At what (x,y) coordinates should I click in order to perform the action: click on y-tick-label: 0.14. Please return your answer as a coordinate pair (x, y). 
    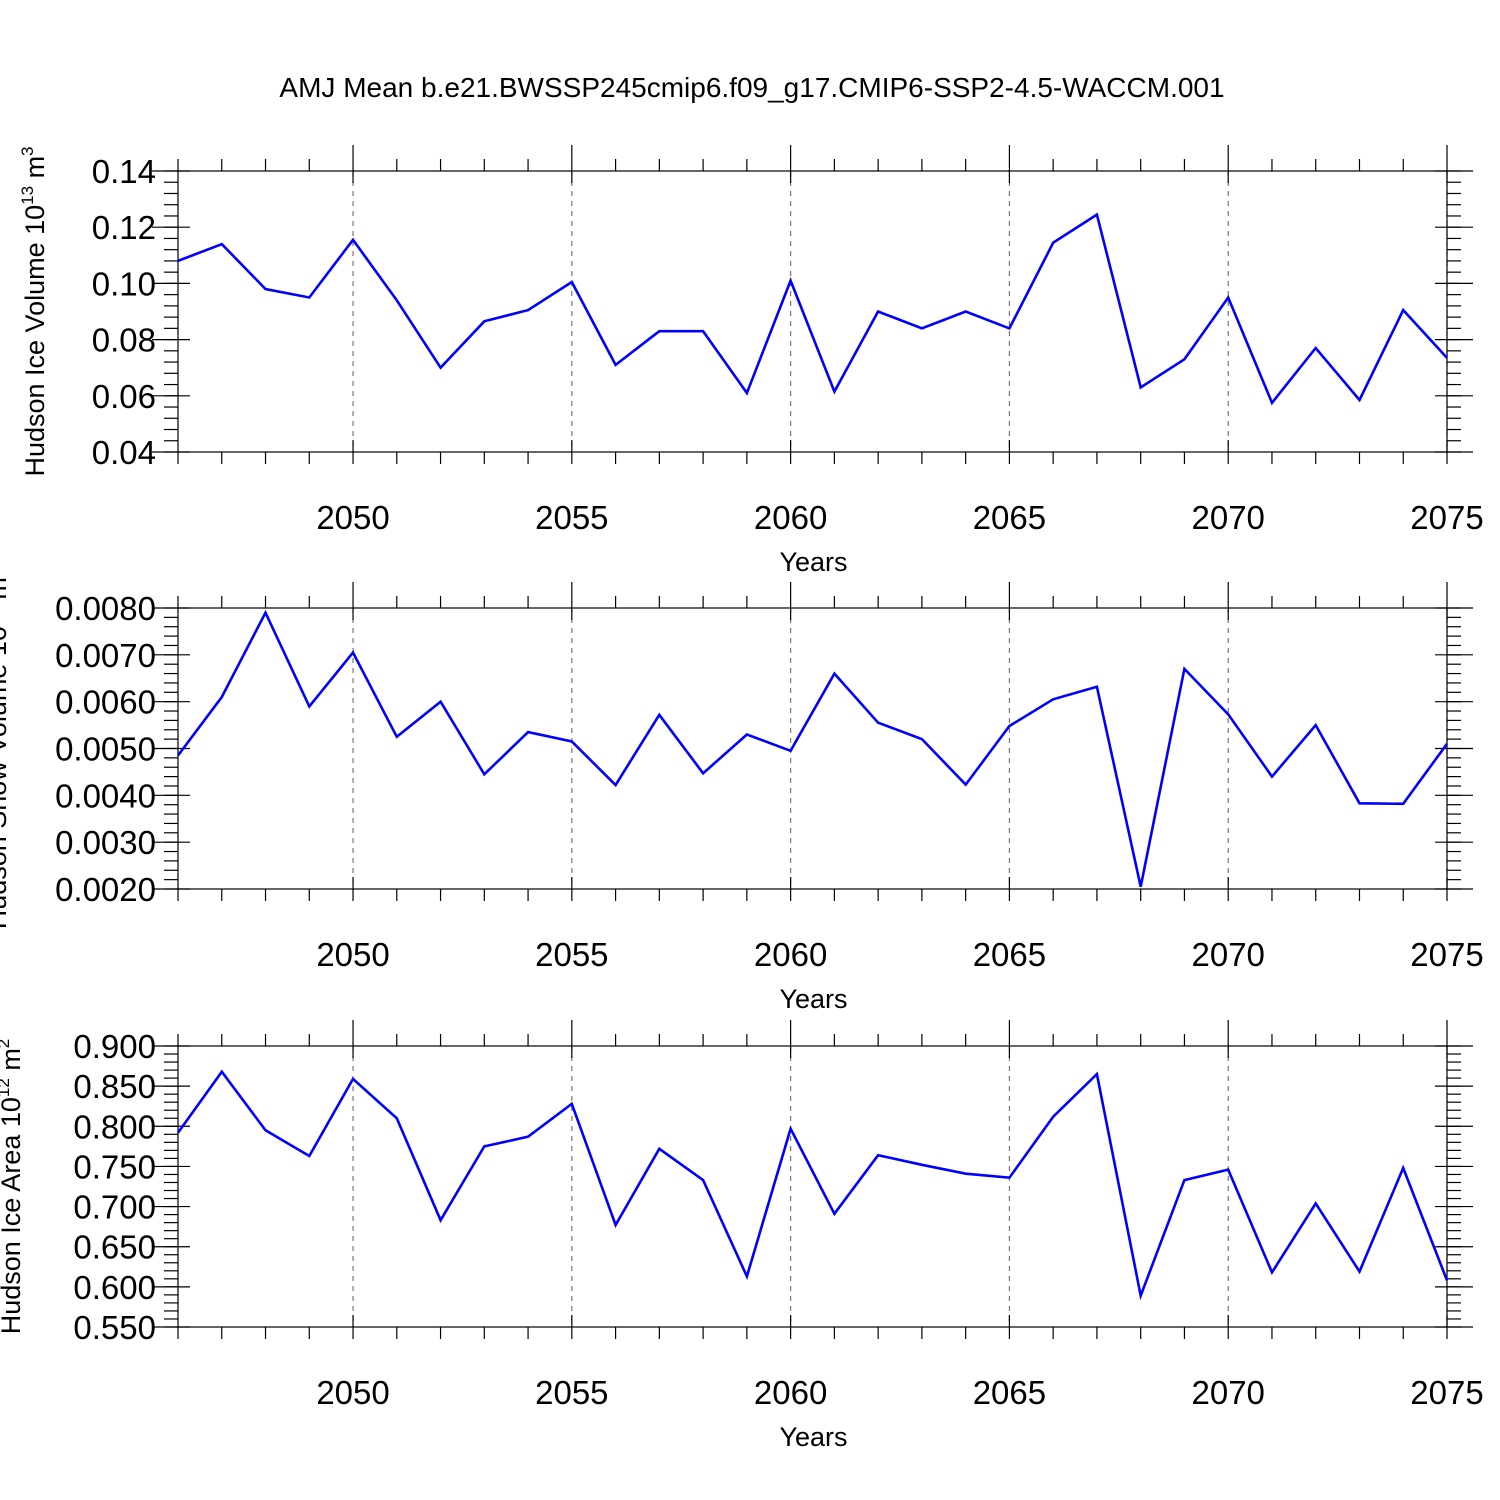
    Looking at the image, I should click on (124, 171).